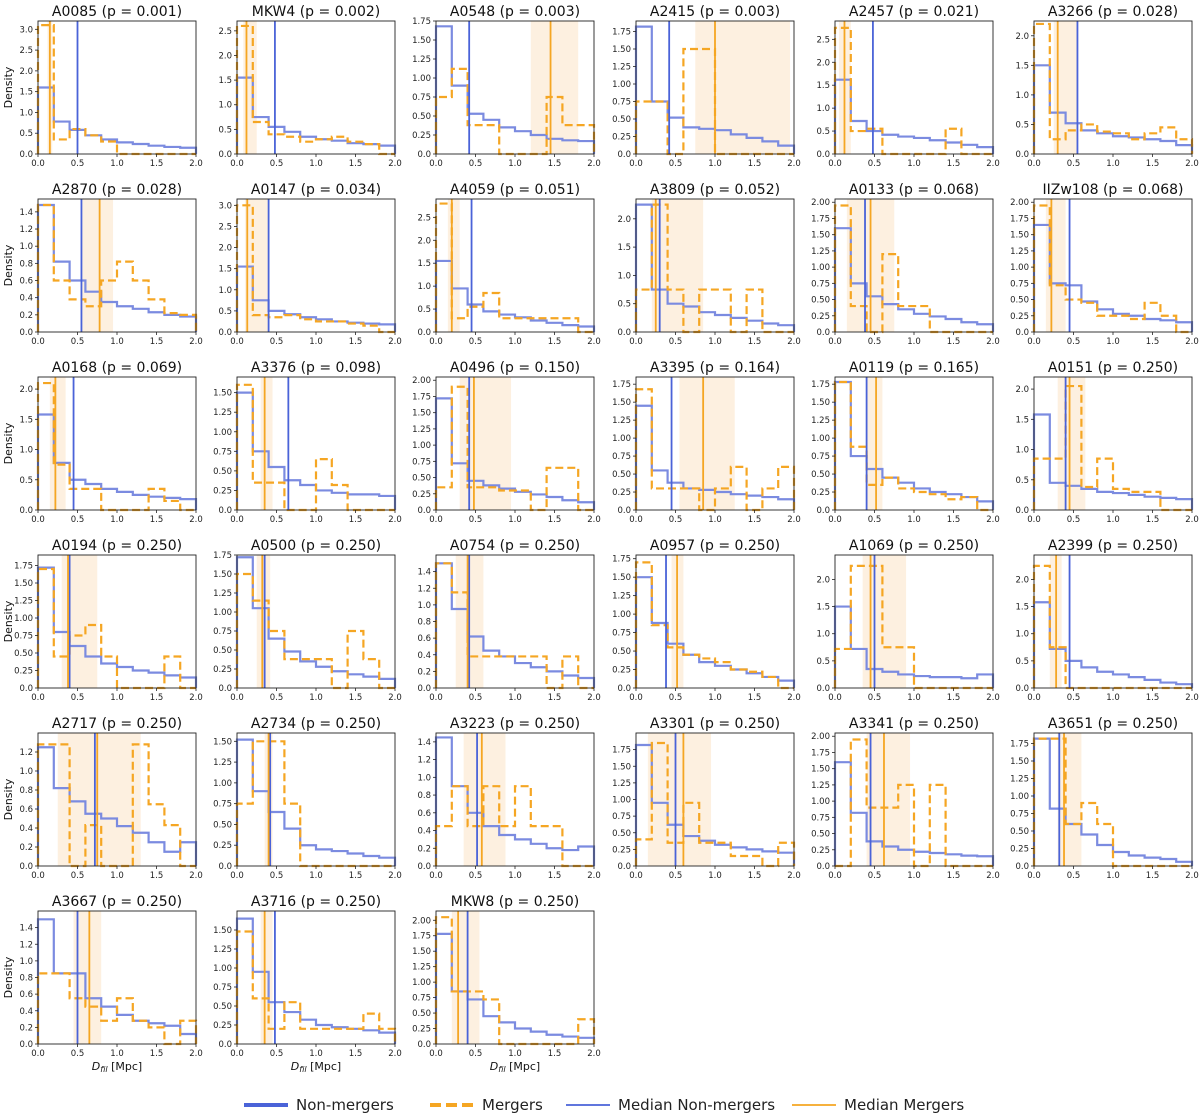  Describe the element at coordinates (26, 451) in the screenshot. I see `y-tick-label: 1.0` at that location.